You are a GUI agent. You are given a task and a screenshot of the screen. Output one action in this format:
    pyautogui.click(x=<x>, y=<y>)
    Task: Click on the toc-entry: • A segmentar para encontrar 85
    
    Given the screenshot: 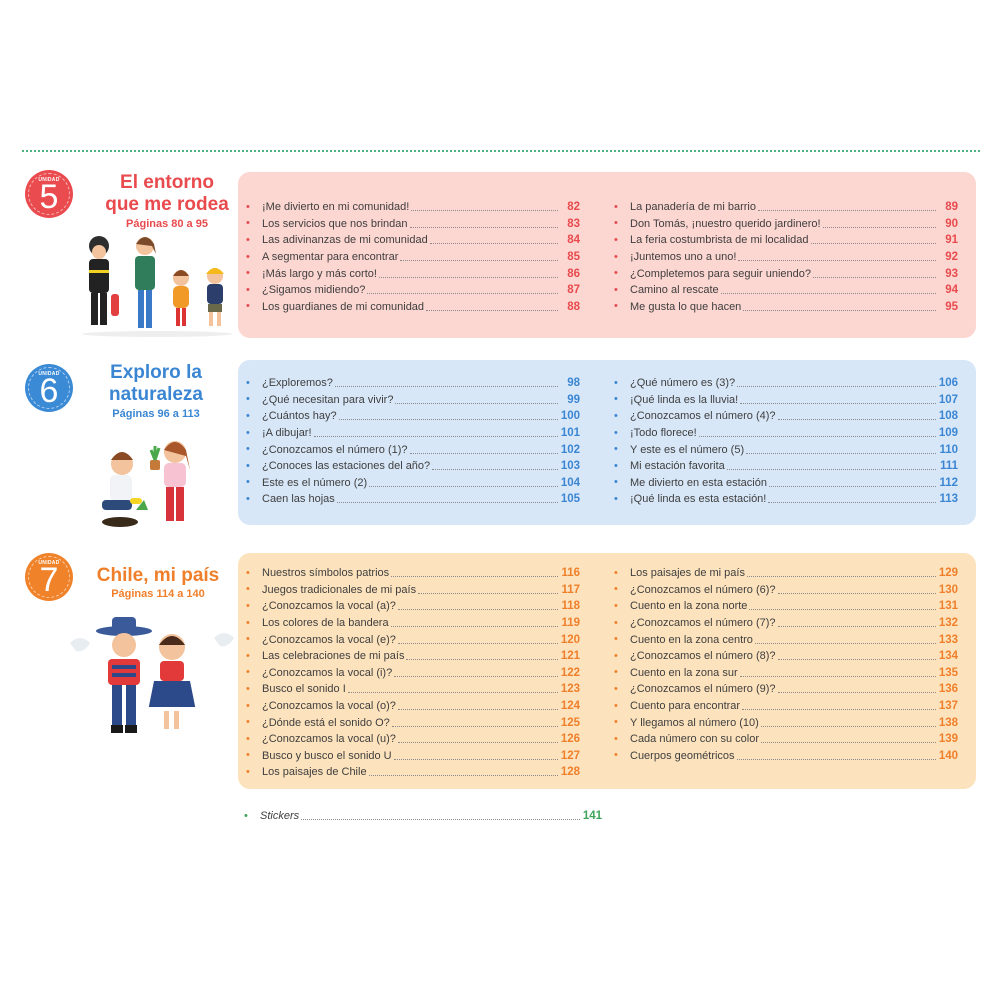 What is the action you would take?
    pyautogui.click(x=410, y=257)
    